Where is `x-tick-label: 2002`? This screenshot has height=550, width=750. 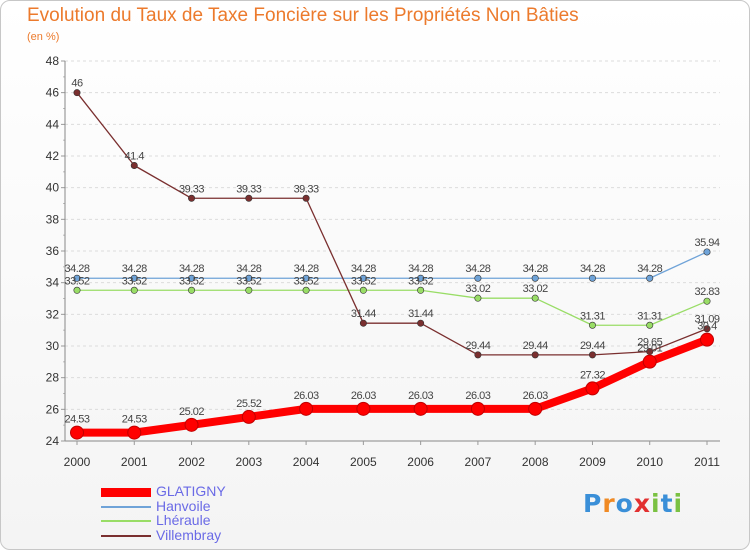
x-tick-label: 2002 is located at coordinates (191, 462).